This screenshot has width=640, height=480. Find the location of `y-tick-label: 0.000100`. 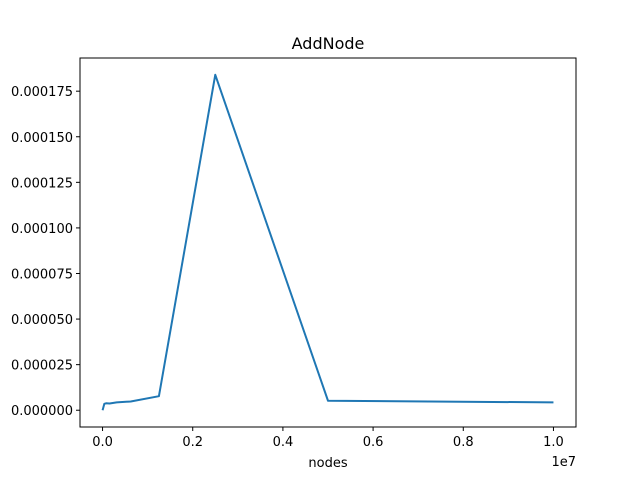

y-tick-label: 0.000100 is located at coordinates (42, 229).